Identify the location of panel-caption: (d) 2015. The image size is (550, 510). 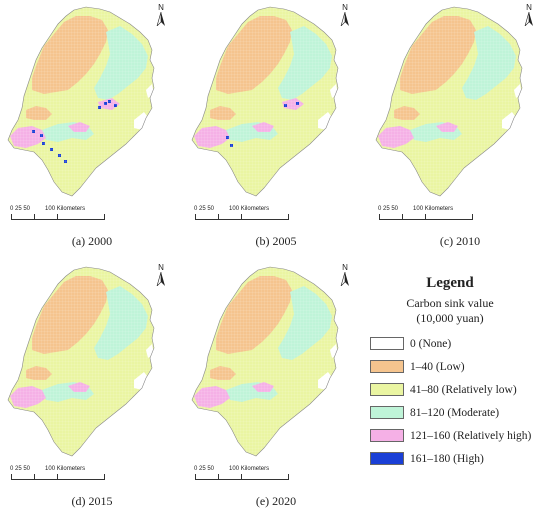
(92, 501).